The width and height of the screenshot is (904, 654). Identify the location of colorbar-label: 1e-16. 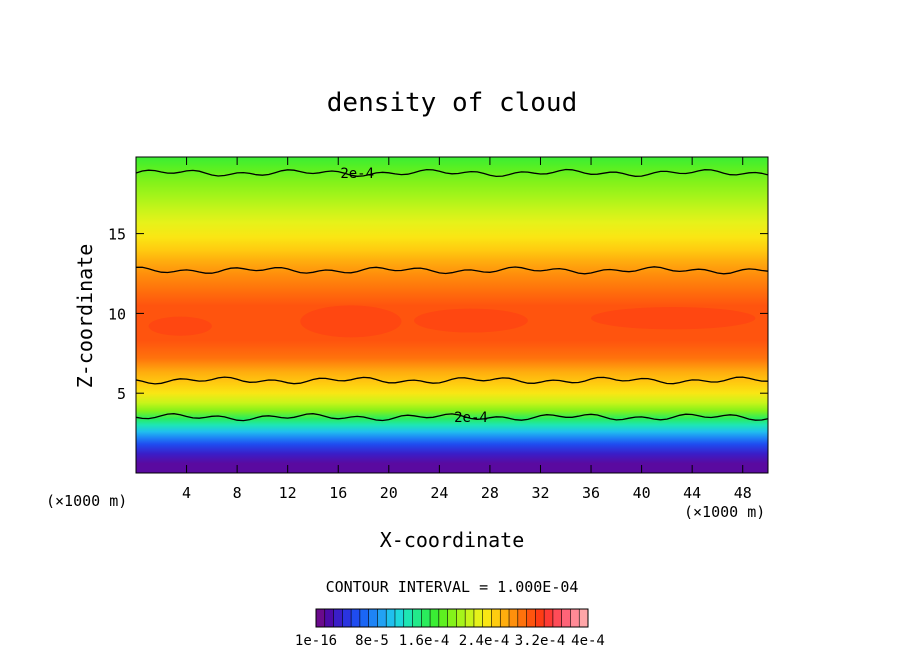
(316, 641).